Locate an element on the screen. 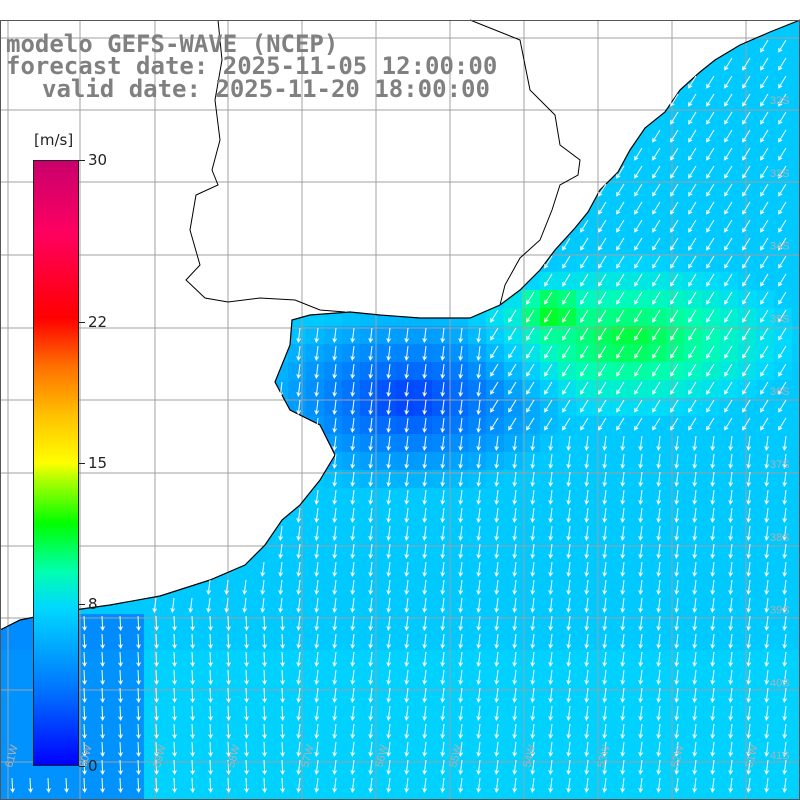 The height and width of the screenshot is (800, 800). latitude-label: 41S is located at coordinates (780, 756).